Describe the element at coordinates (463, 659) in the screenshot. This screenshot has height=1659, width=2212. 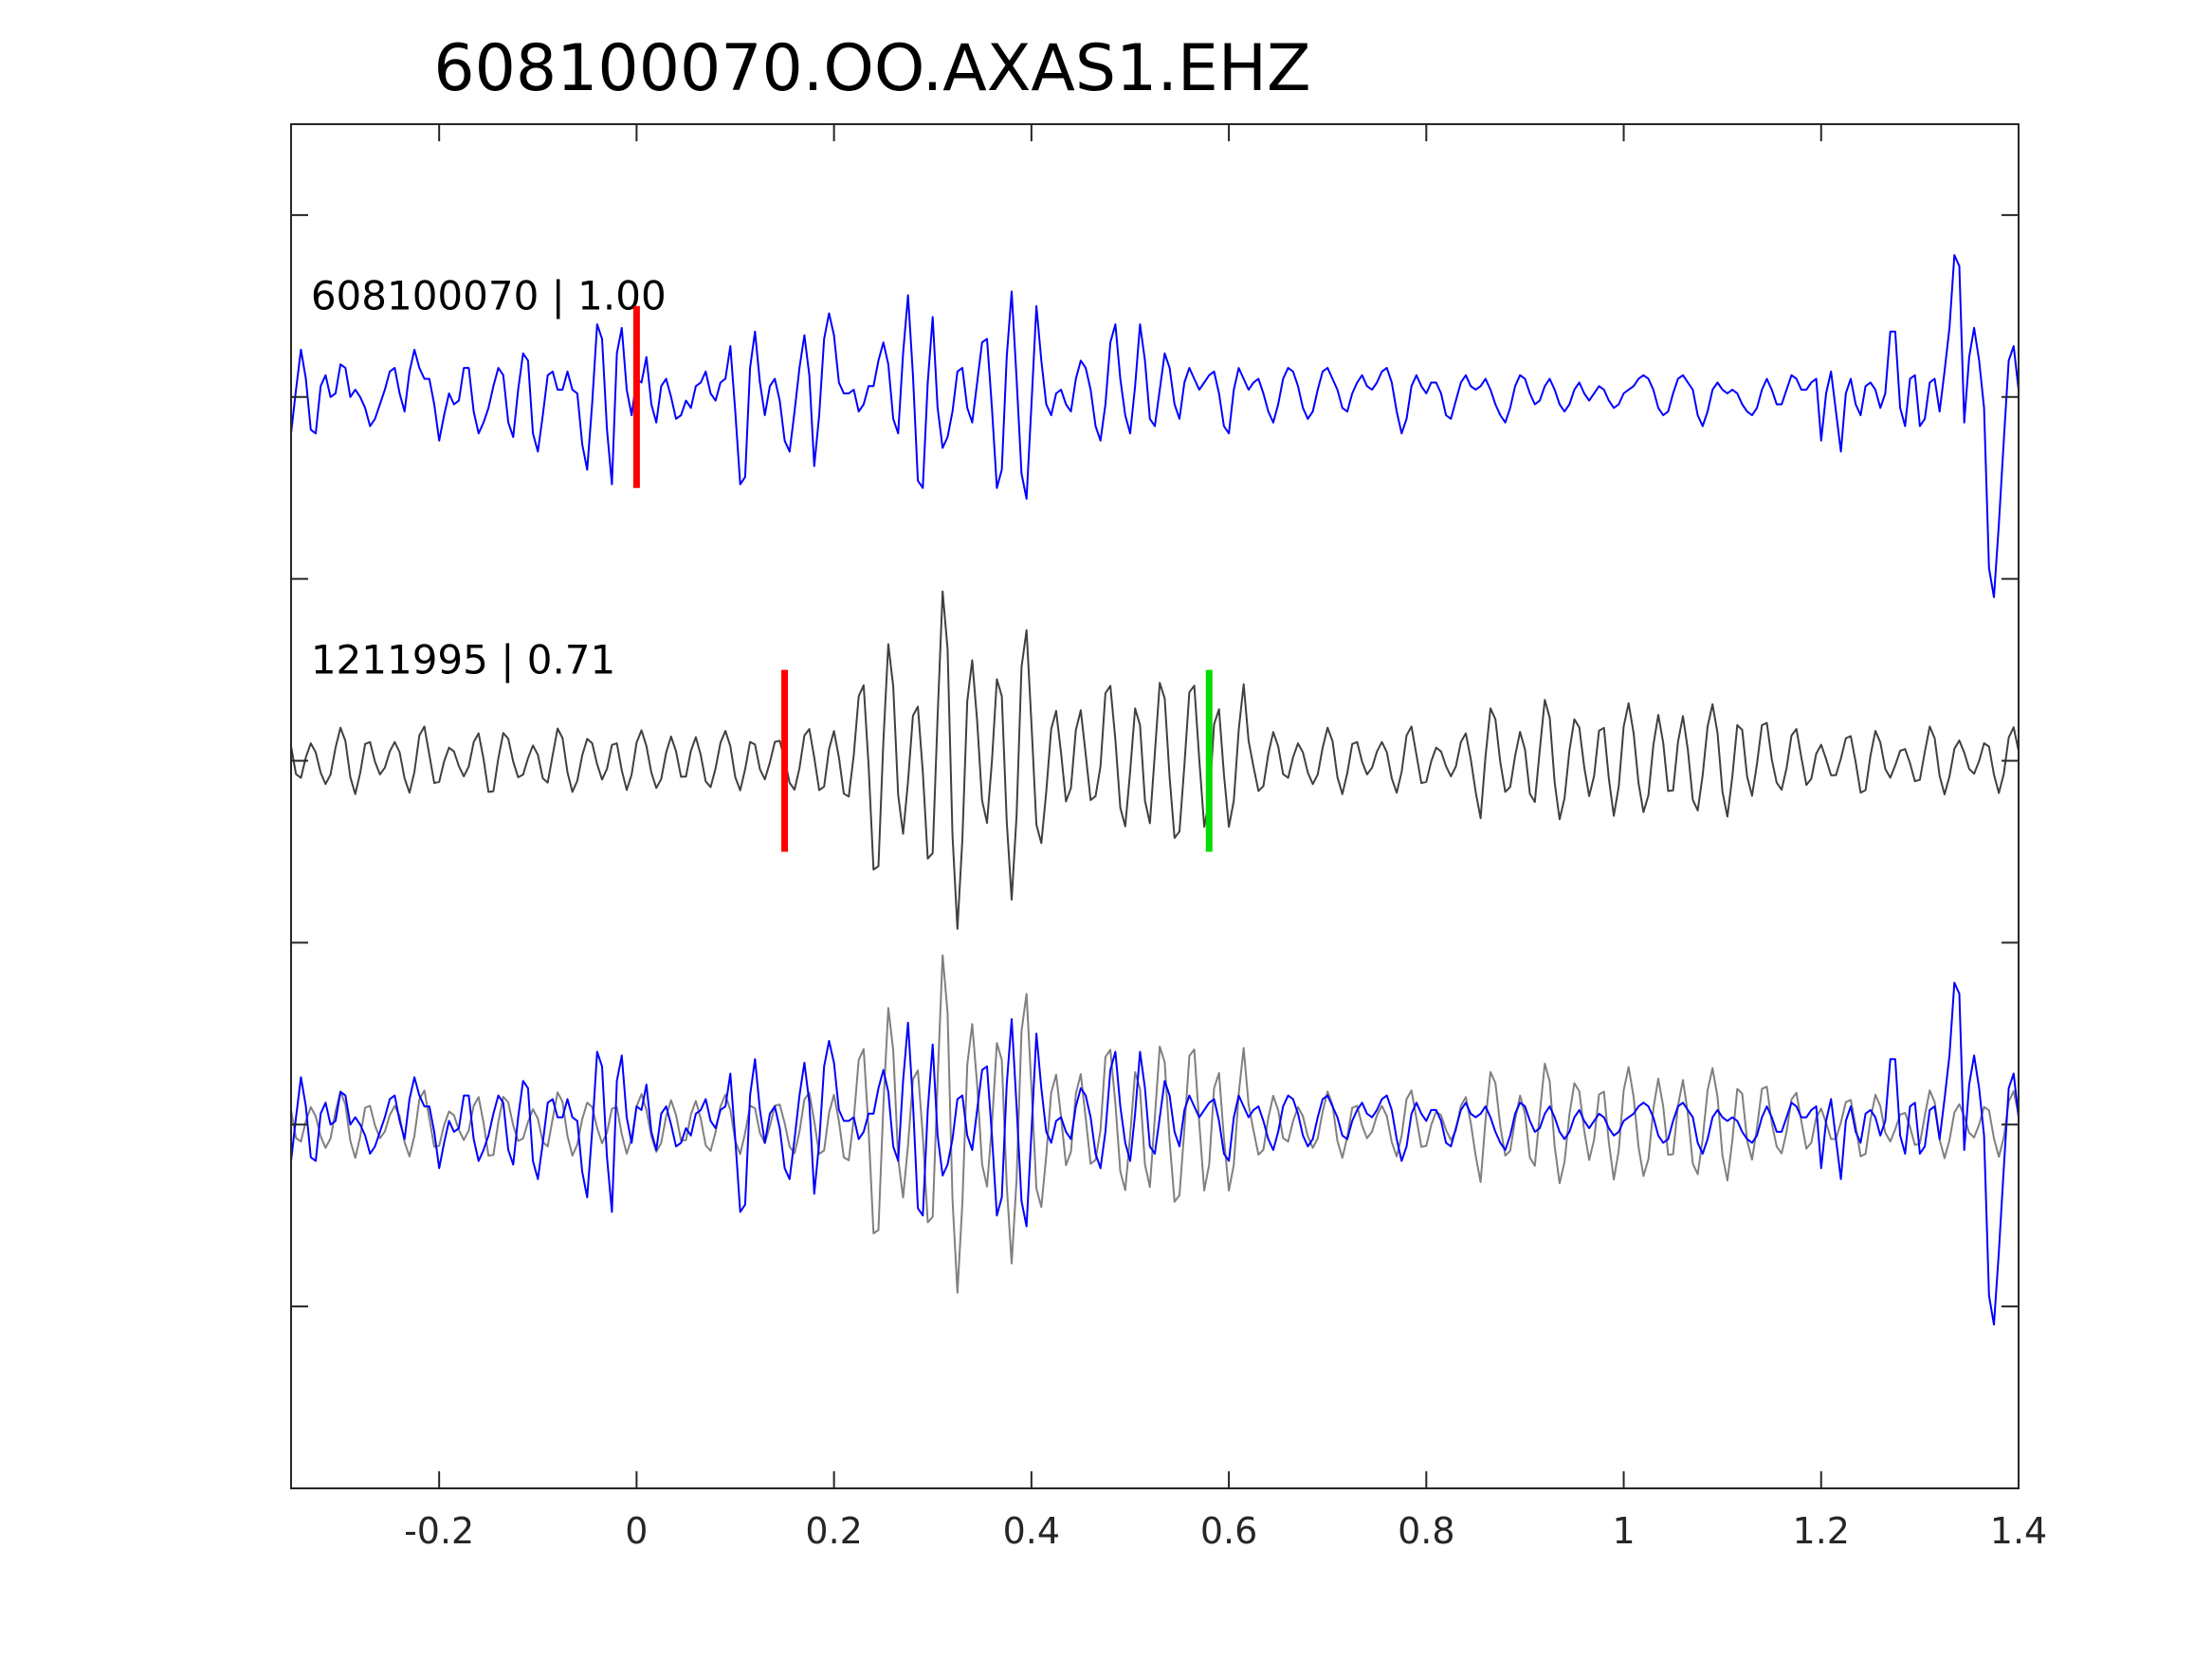
I see `trace-label: 1211995 | 0.71` at that location.